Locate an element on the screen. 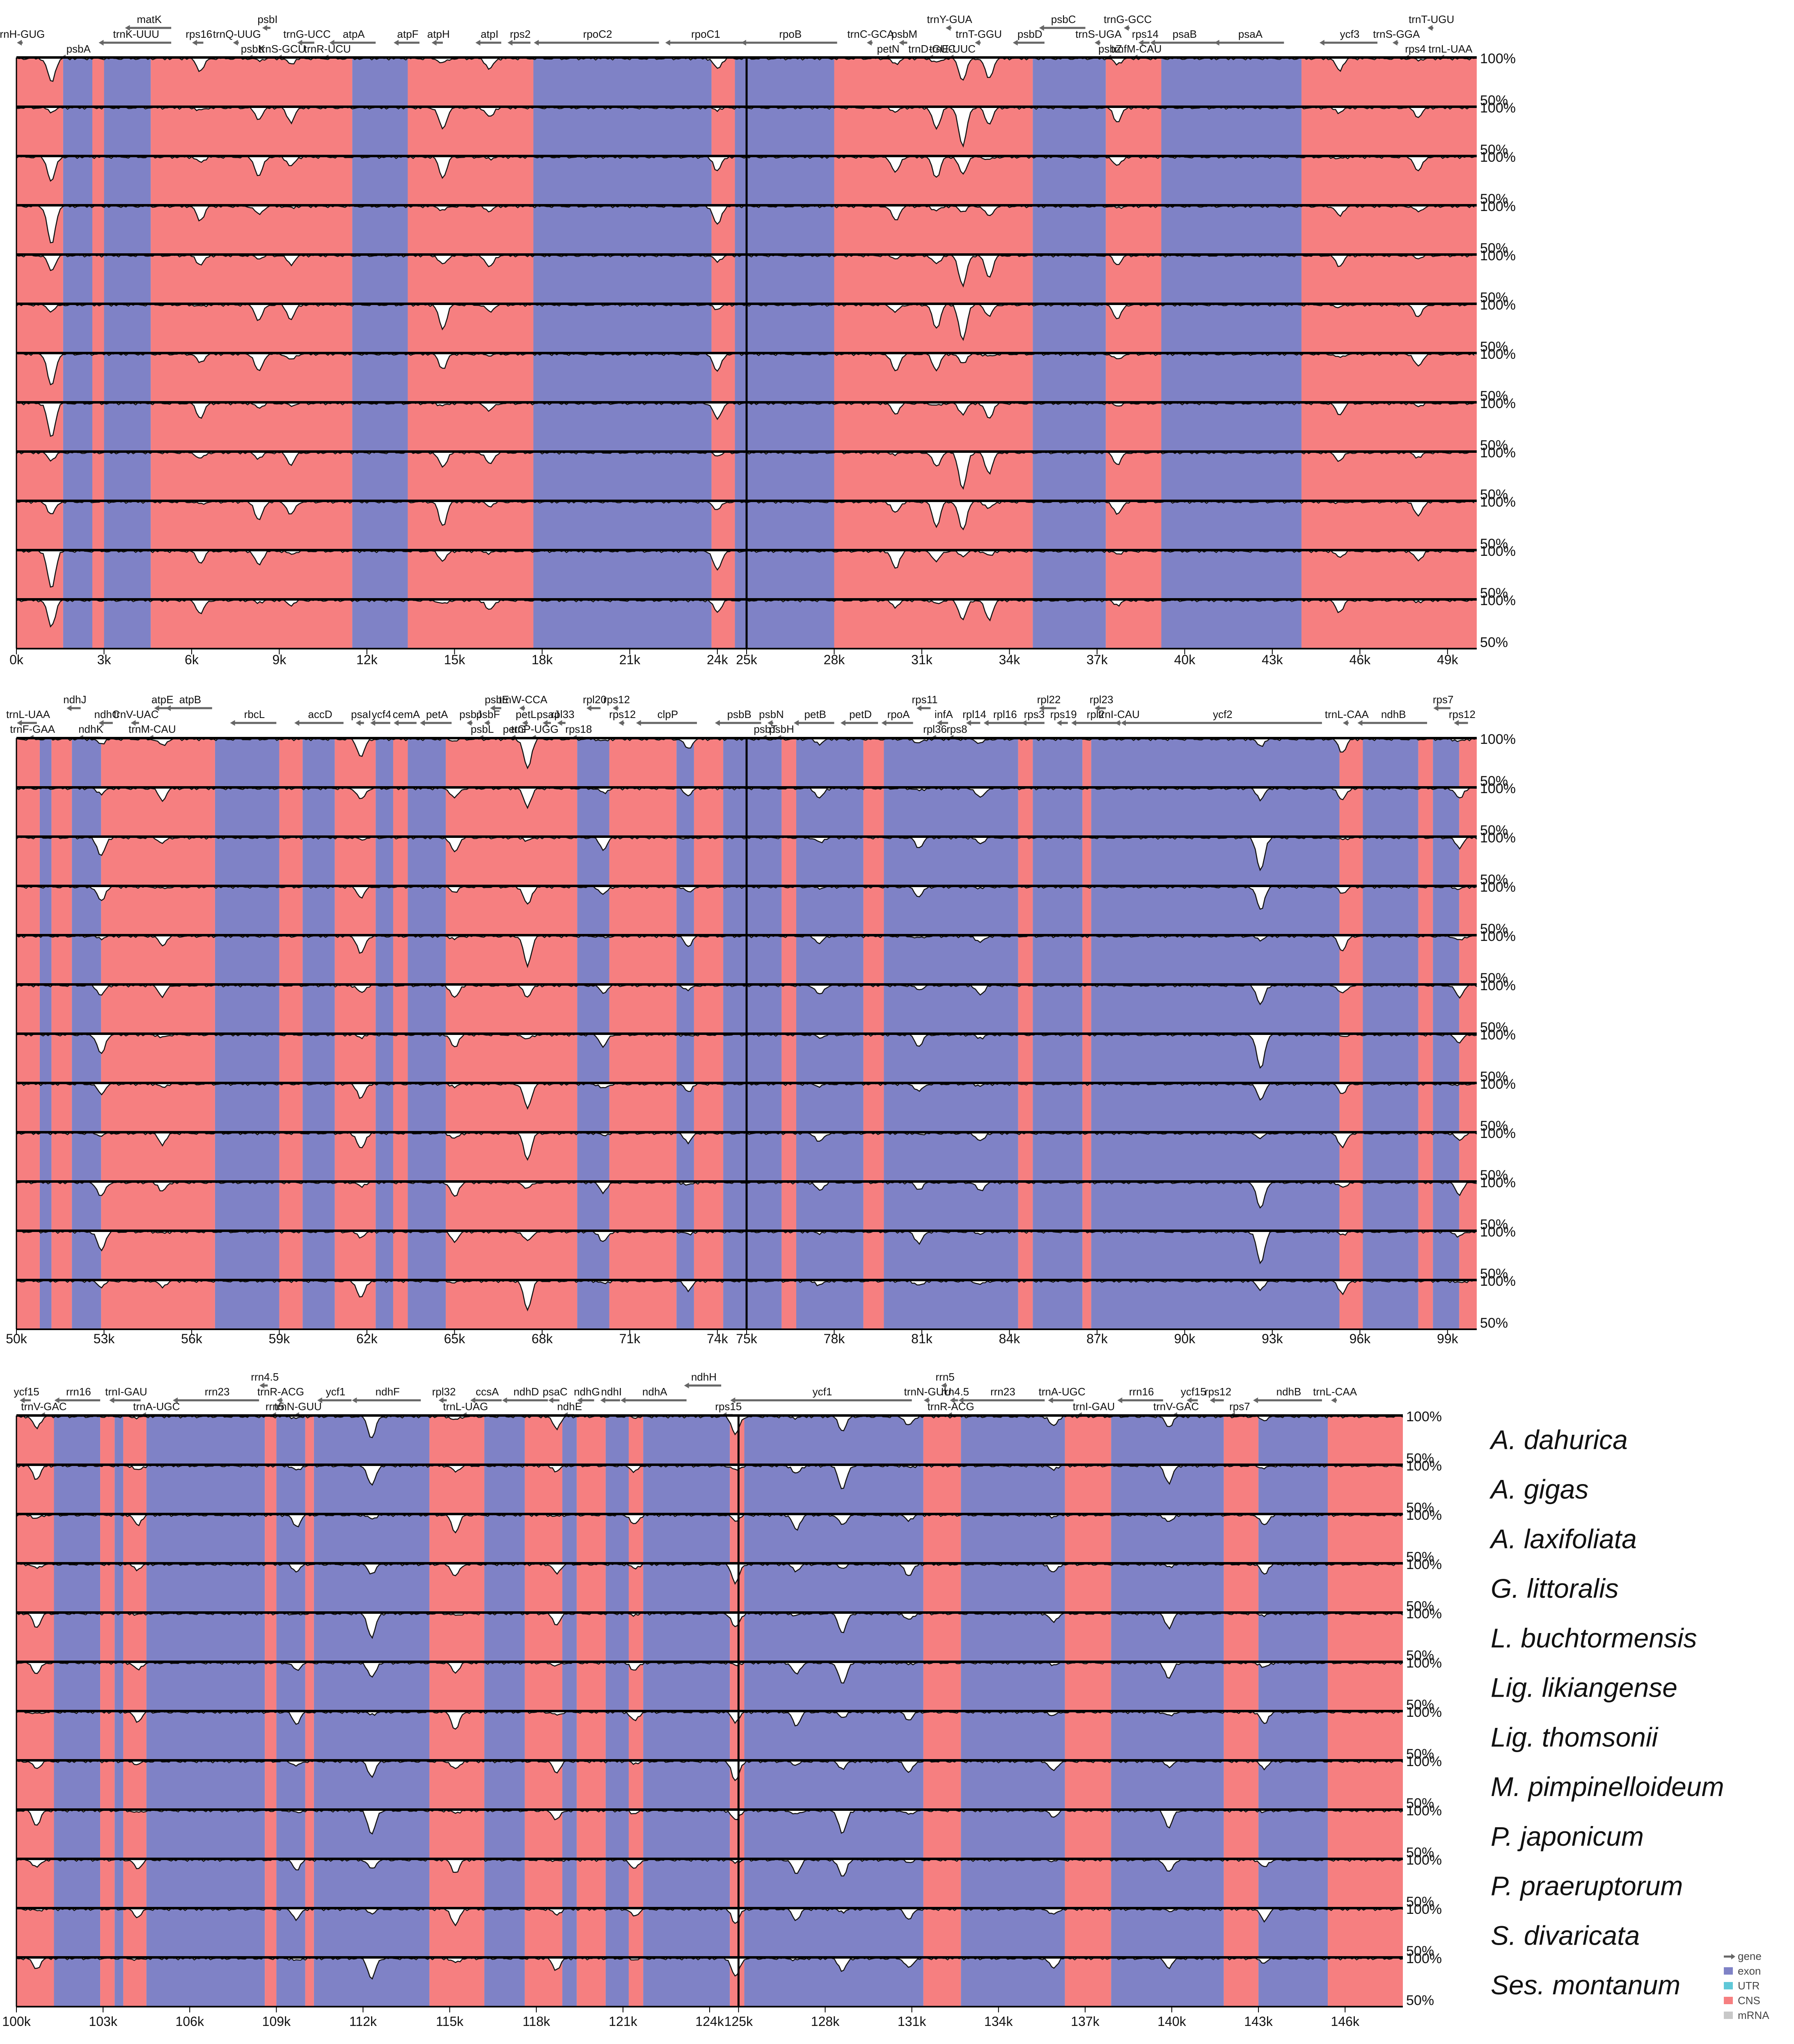  gene-label: psbL is located at coordinates (482, 729).